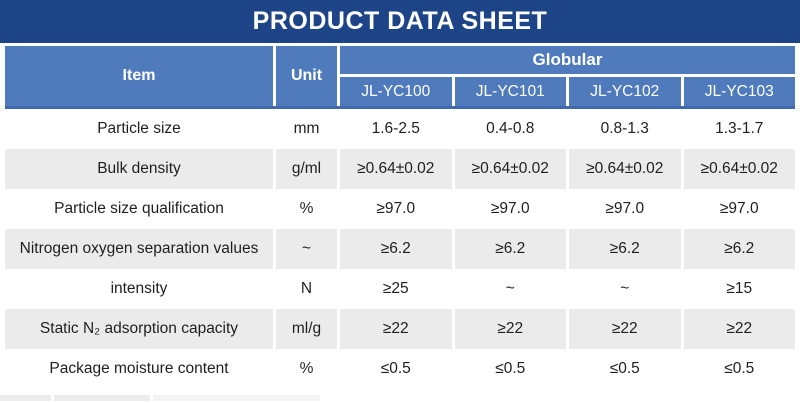 The height and width of the screenshot is (403, 800). I want to click on unit-column-header: Unit, so click(306, 76).